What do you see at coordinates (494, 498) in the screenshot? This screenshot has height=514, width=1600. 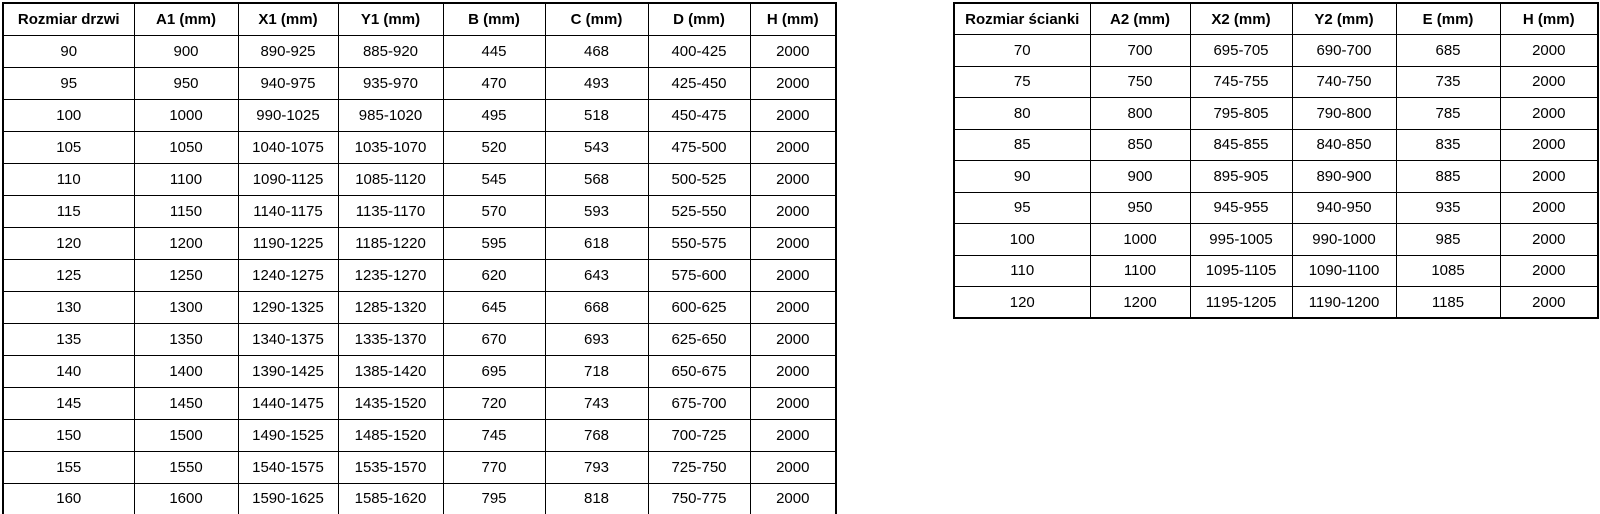 I see `table-cell: 795` at bounding box center [494, 498].